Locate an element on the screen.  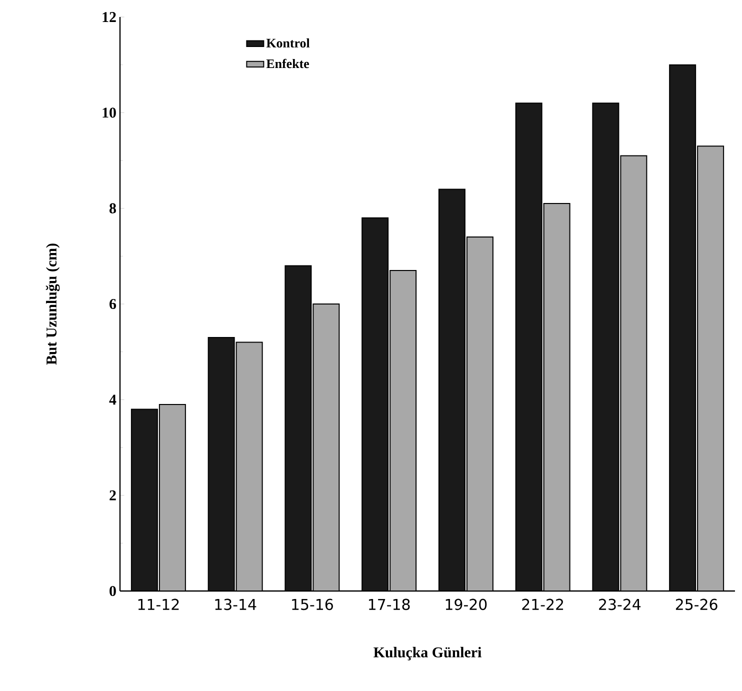
x-tick-label: 23-24 is located at coordinates (620, 604).